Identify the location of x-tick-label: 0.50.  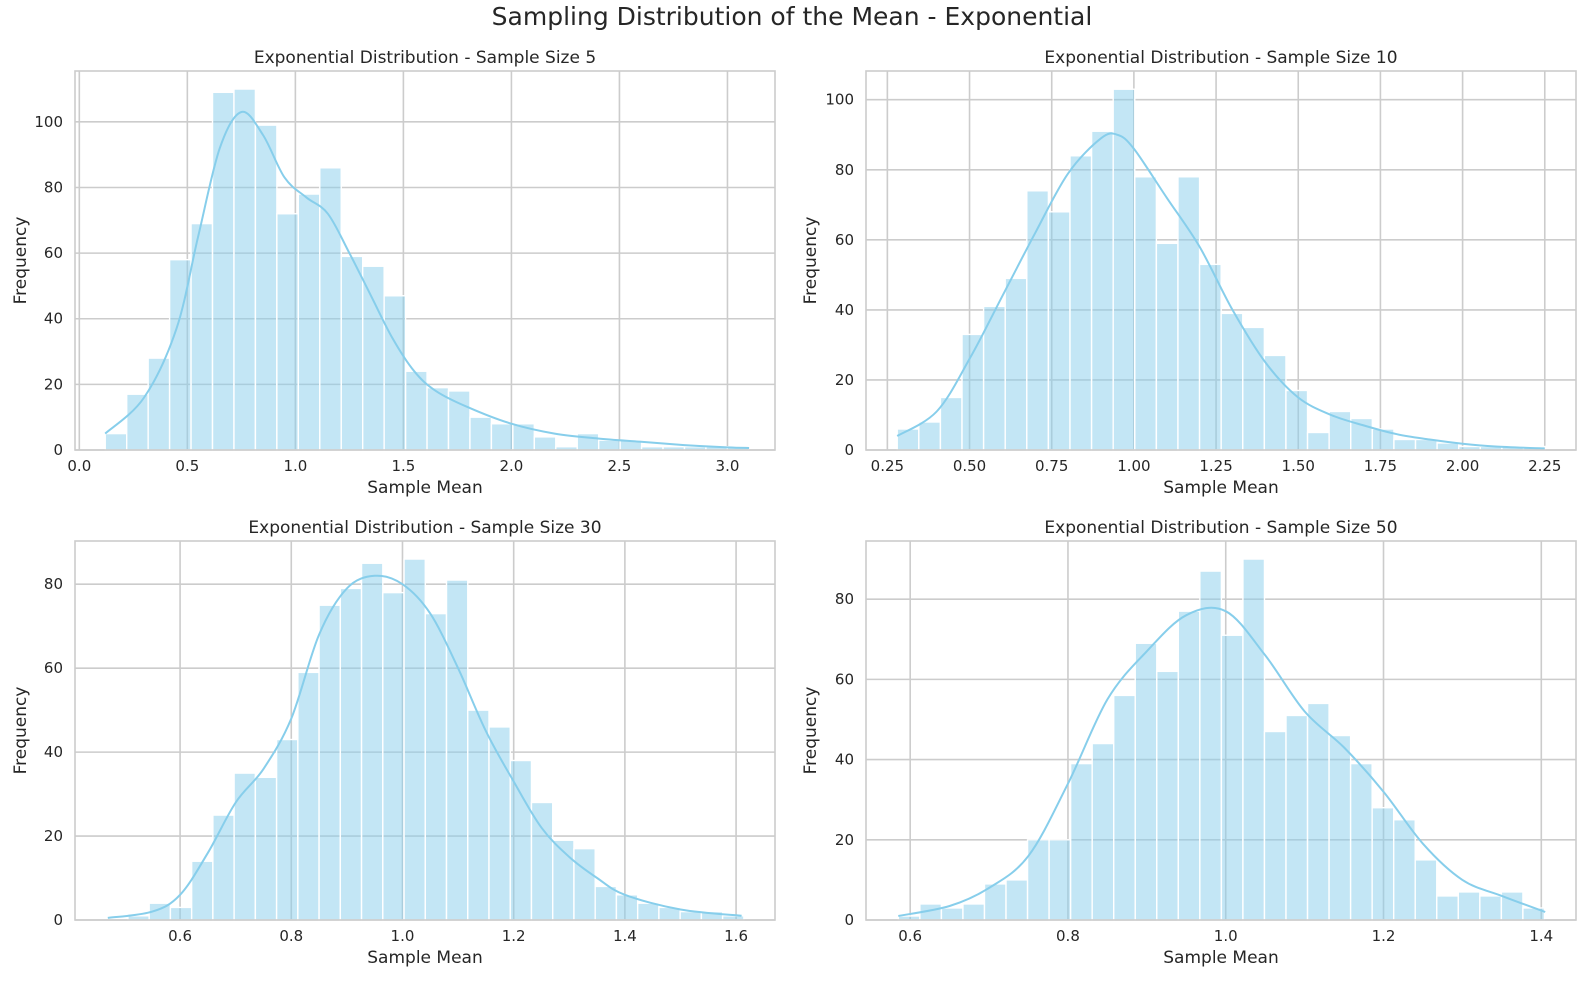
(969, 466).